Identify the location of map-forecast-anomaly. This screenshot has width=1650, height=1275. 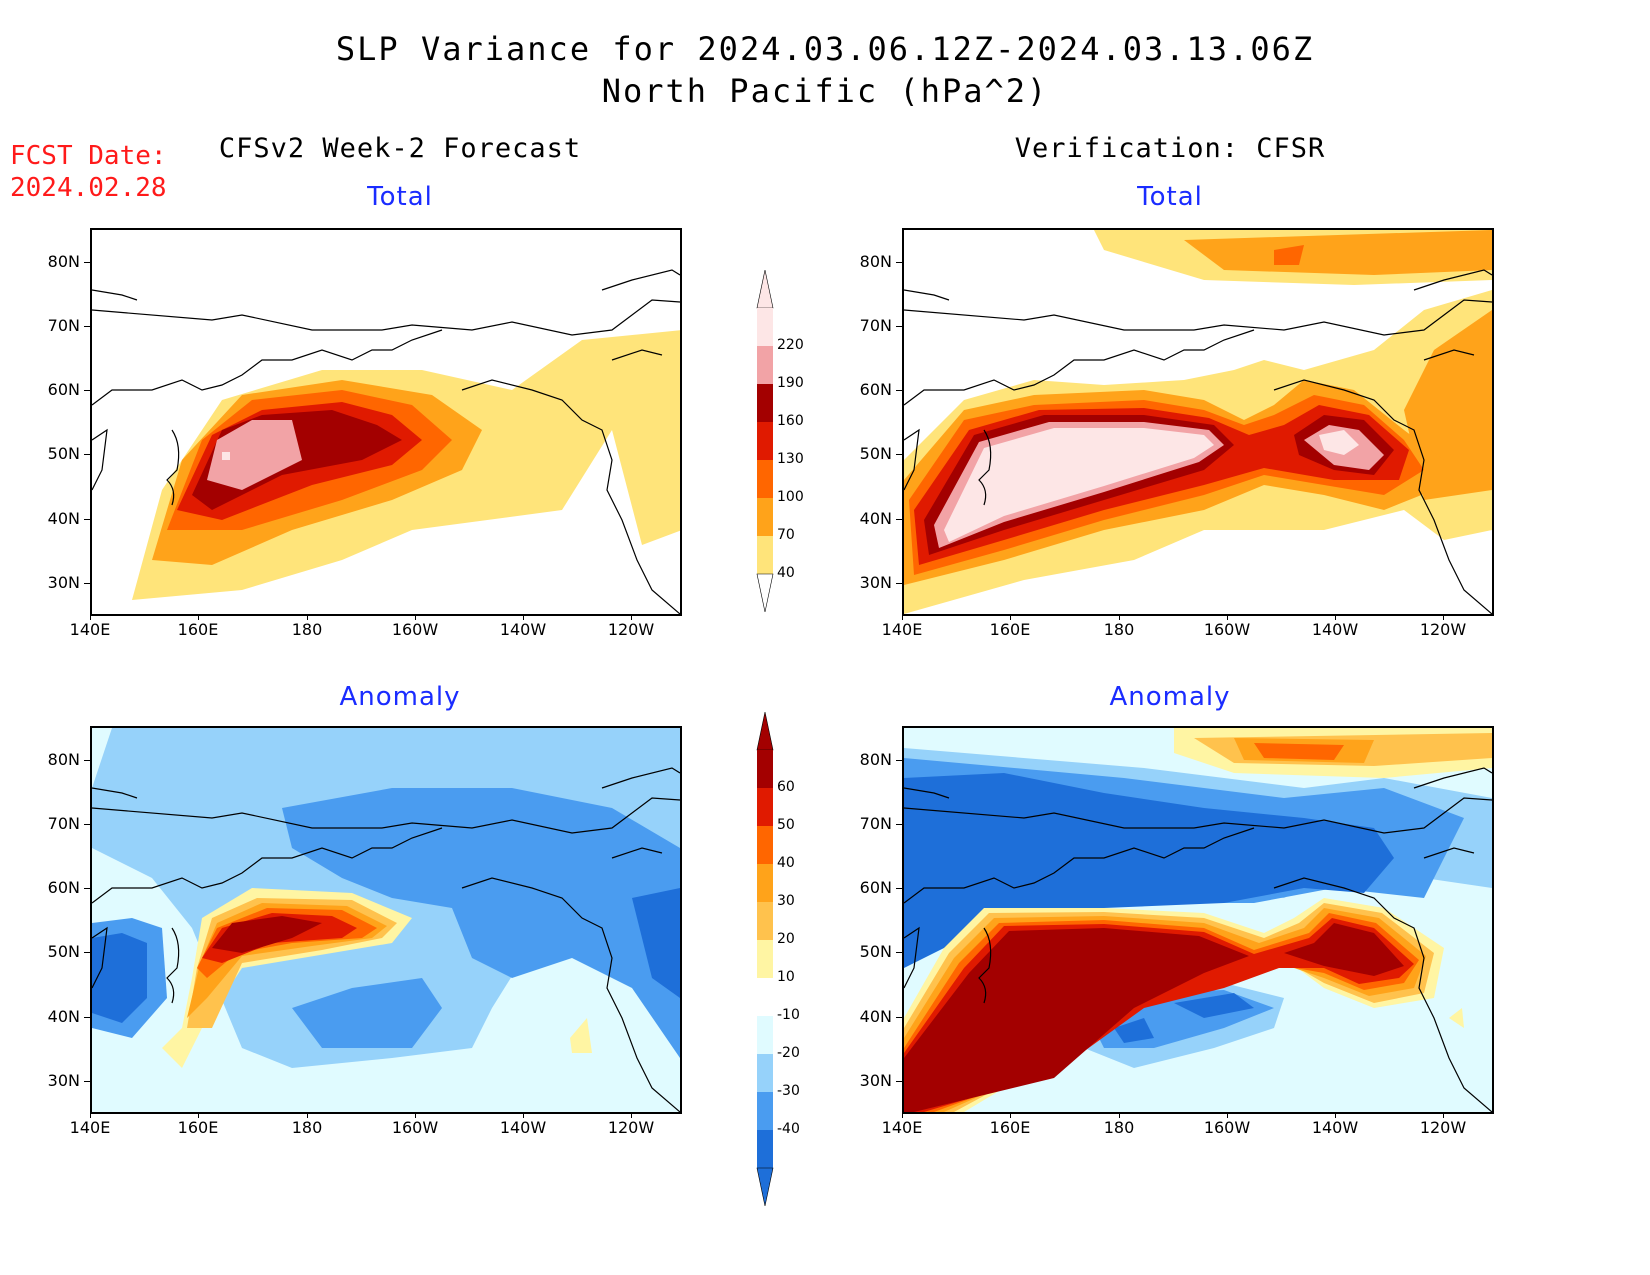
(386, 920).